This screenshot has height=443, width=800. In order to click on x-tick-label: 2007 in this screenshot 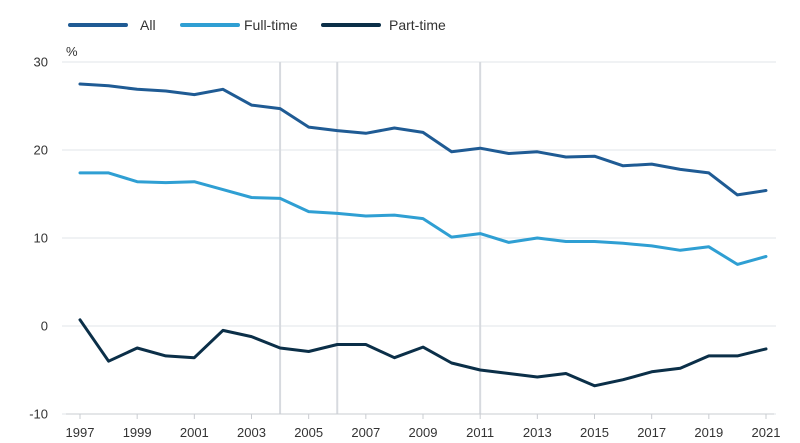, I will do `click(365, 432)`.